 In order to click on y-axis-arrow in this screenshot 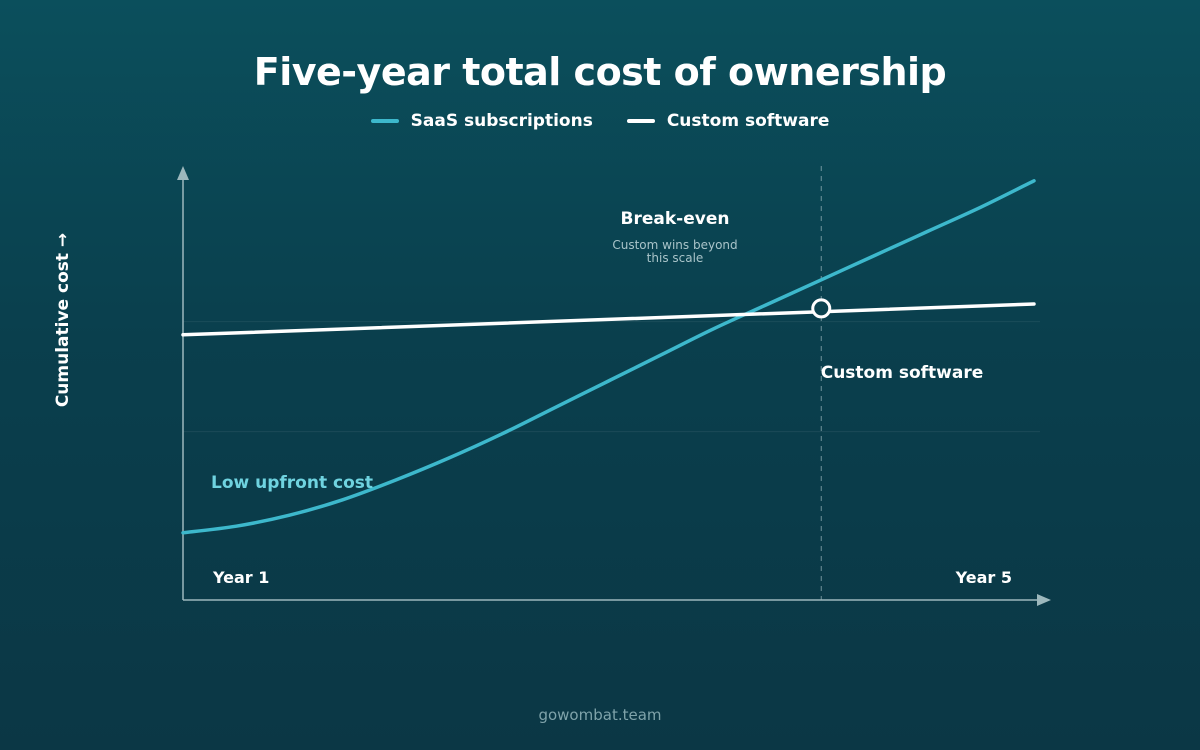, I will do `click(183, 173)`.